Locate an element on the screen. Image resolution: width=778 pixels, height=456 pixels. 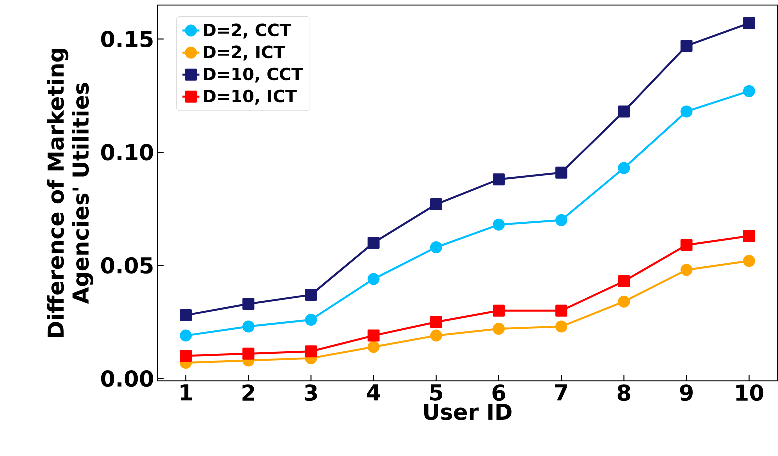
x-axis-title: User ID is located at coordinates (468, 412).